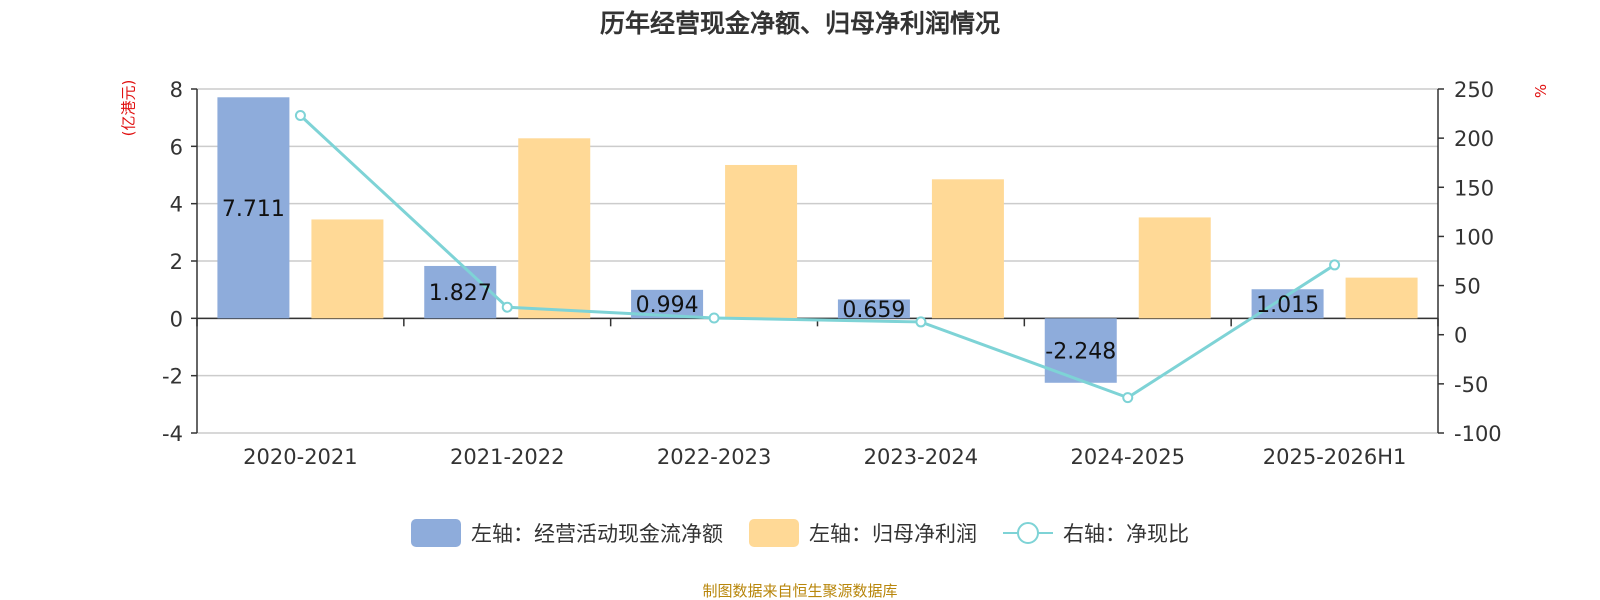 The height and width of the screenshot is (600, 1600). What do you see at coordinates (1028, 533) in the screenshot?
I see `legend-swatch-ratio` at bounding box center [1028, 533].